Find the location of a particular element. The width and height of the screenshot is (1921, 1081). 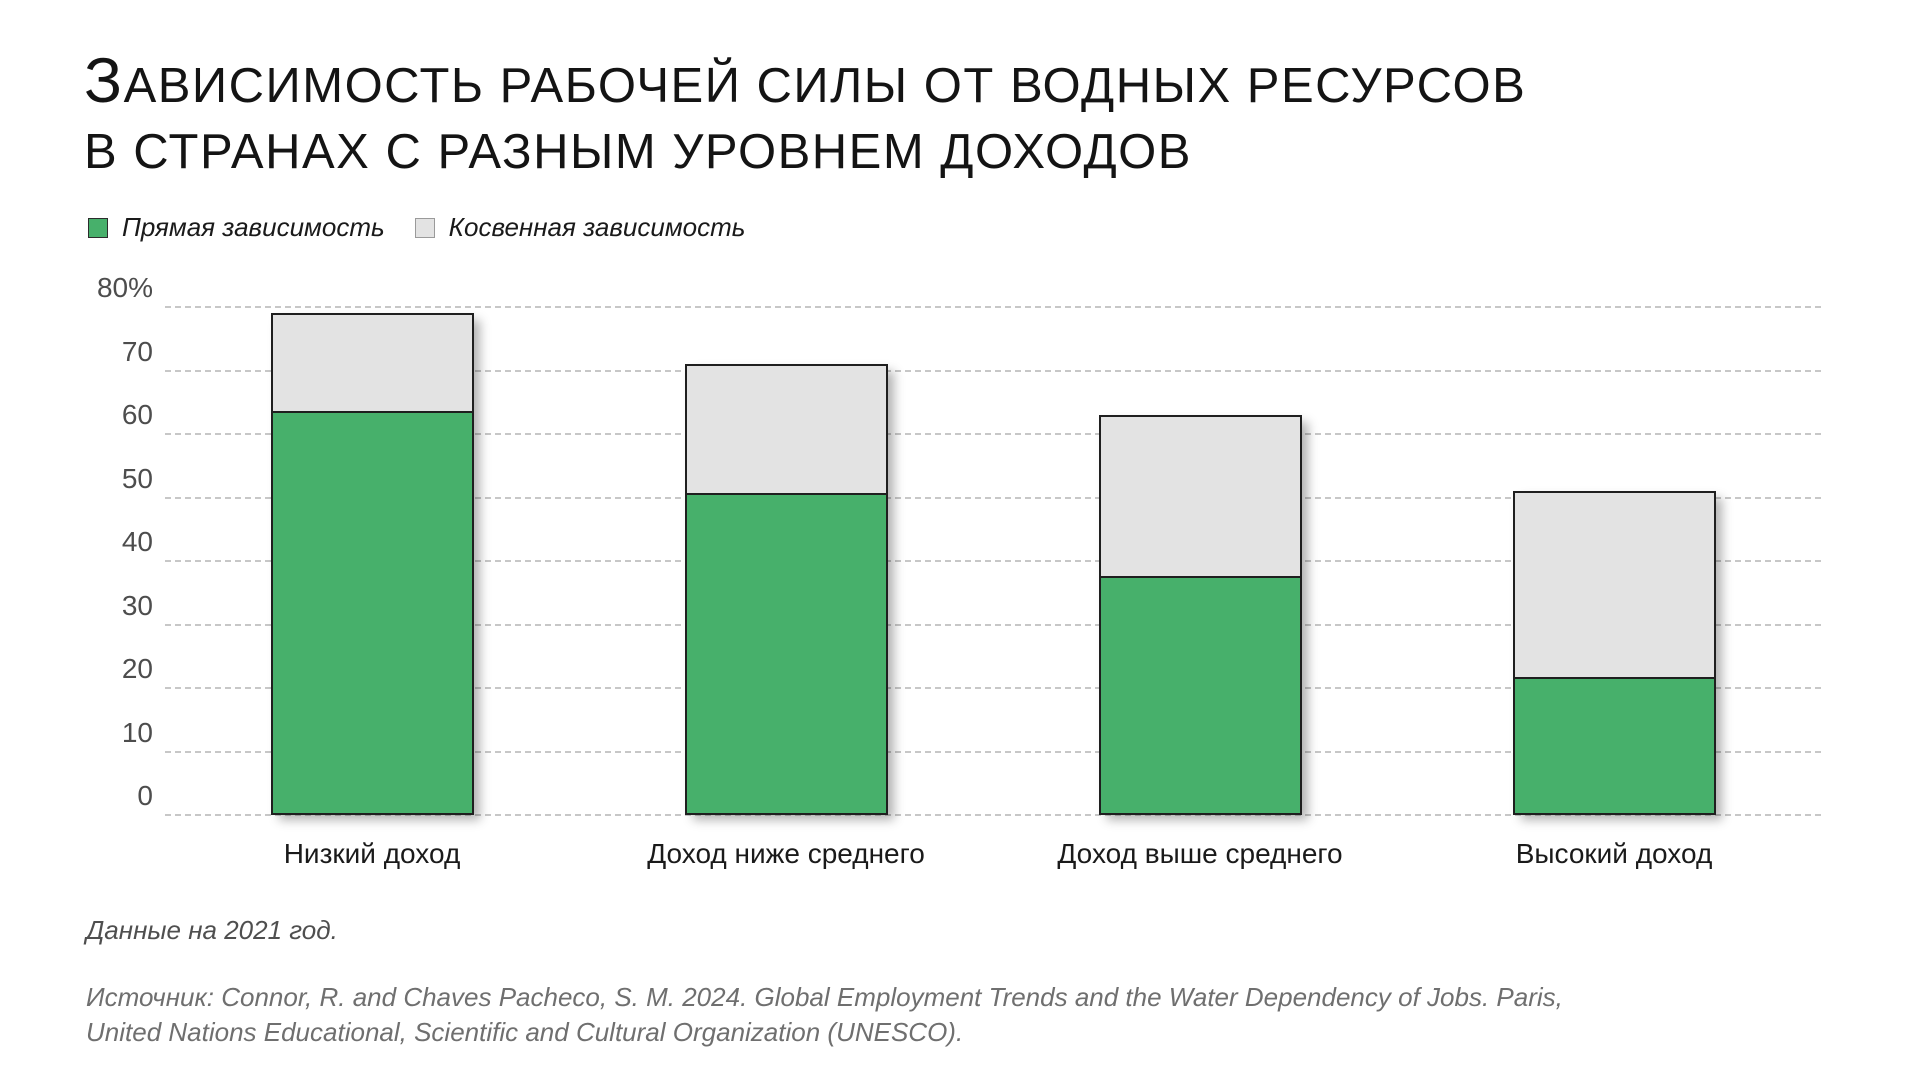

legend-item-indirect: Косвенная зависимость is located at coordinates (580, 227).